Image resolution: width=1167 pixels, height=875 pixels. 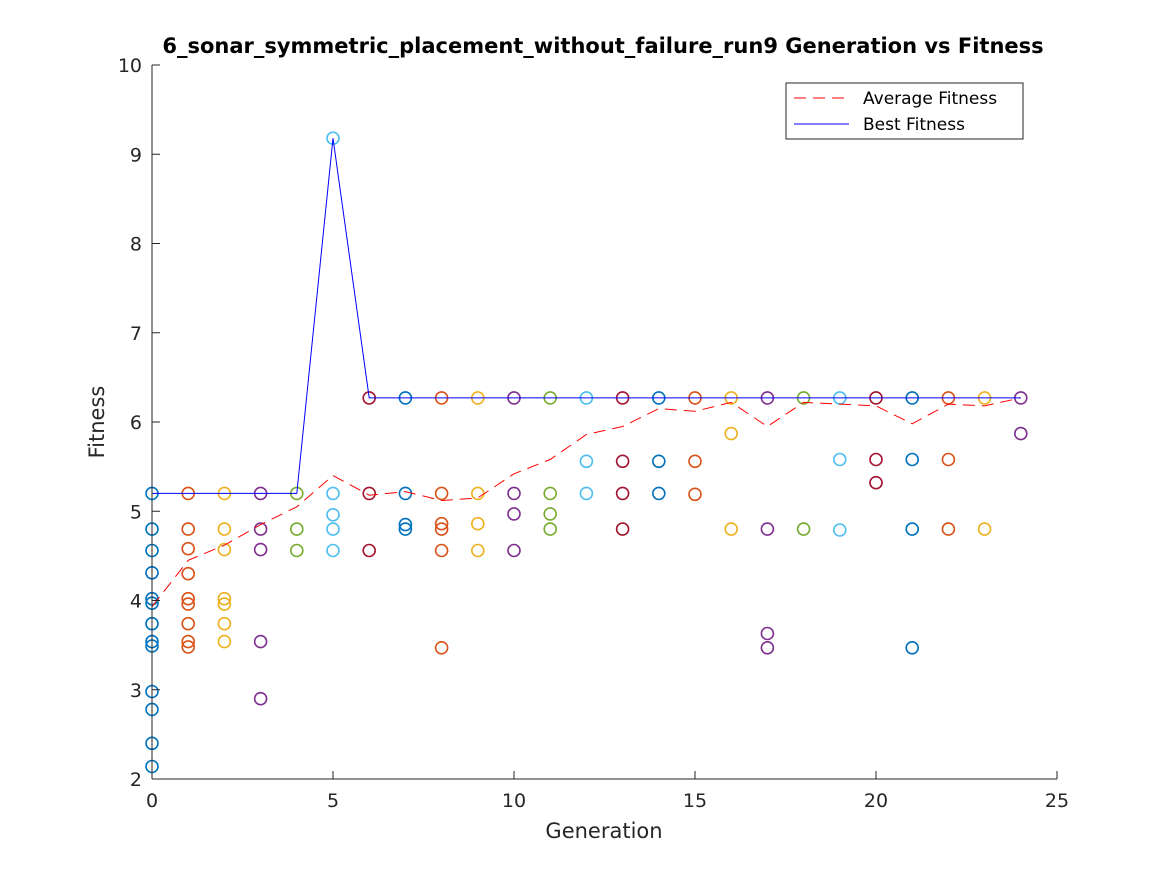 What do you see at coordinates (607, 791) in the screenshot?
I see `x-ticks: 0 5 10 15 20 25` at bounding box center [607, 791].